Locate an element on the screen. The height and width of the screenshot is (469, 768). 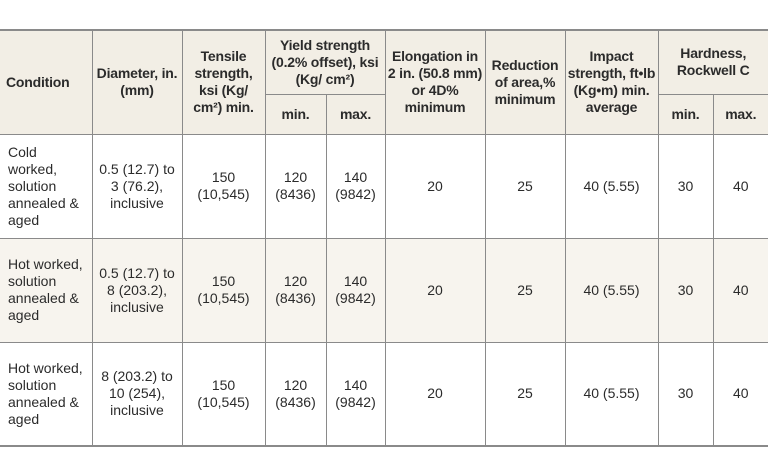
cell-diameter: 8 (203.2) to 10 (254), inclusive is located at coordinates (137, 394).